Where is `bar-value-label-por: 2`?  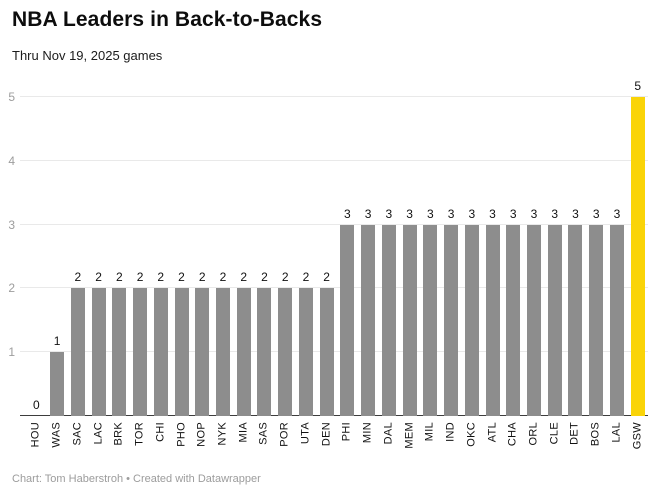 bar-value-label-por: 2 is located at coordinates (285, 277).